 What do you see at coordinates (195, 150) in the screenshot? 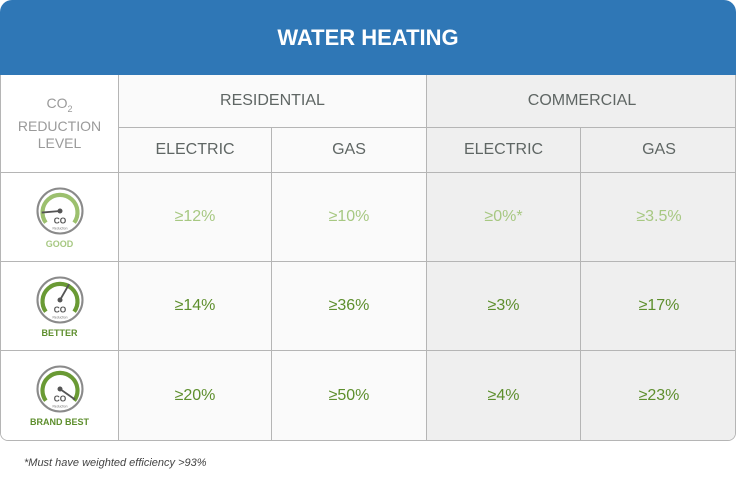
I see `column-residential-electric: ELECTRIC` at bounding box center [195, 150].